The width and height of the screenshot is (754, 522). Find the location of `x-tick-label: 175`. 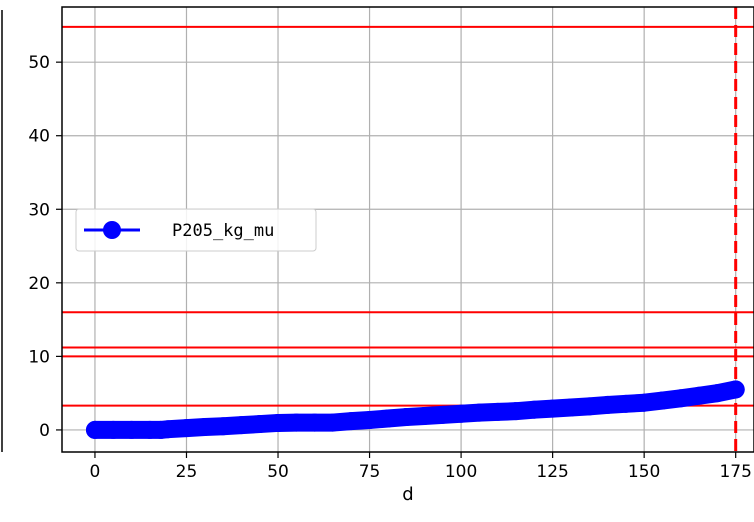

x-tick-label: 175 is located at coordinates (735, 472).